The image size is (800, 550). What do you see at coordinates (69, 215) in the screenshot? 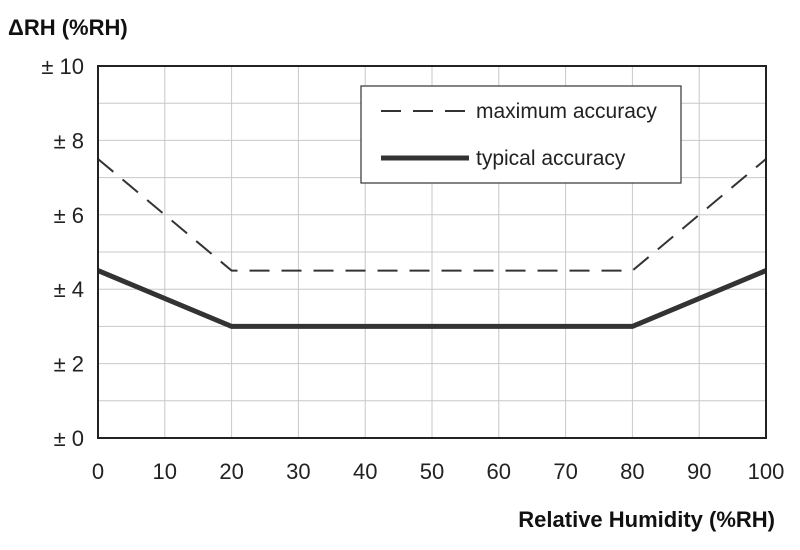
I see `y-tick-label: ± 6` at bounding box center [69, 215].